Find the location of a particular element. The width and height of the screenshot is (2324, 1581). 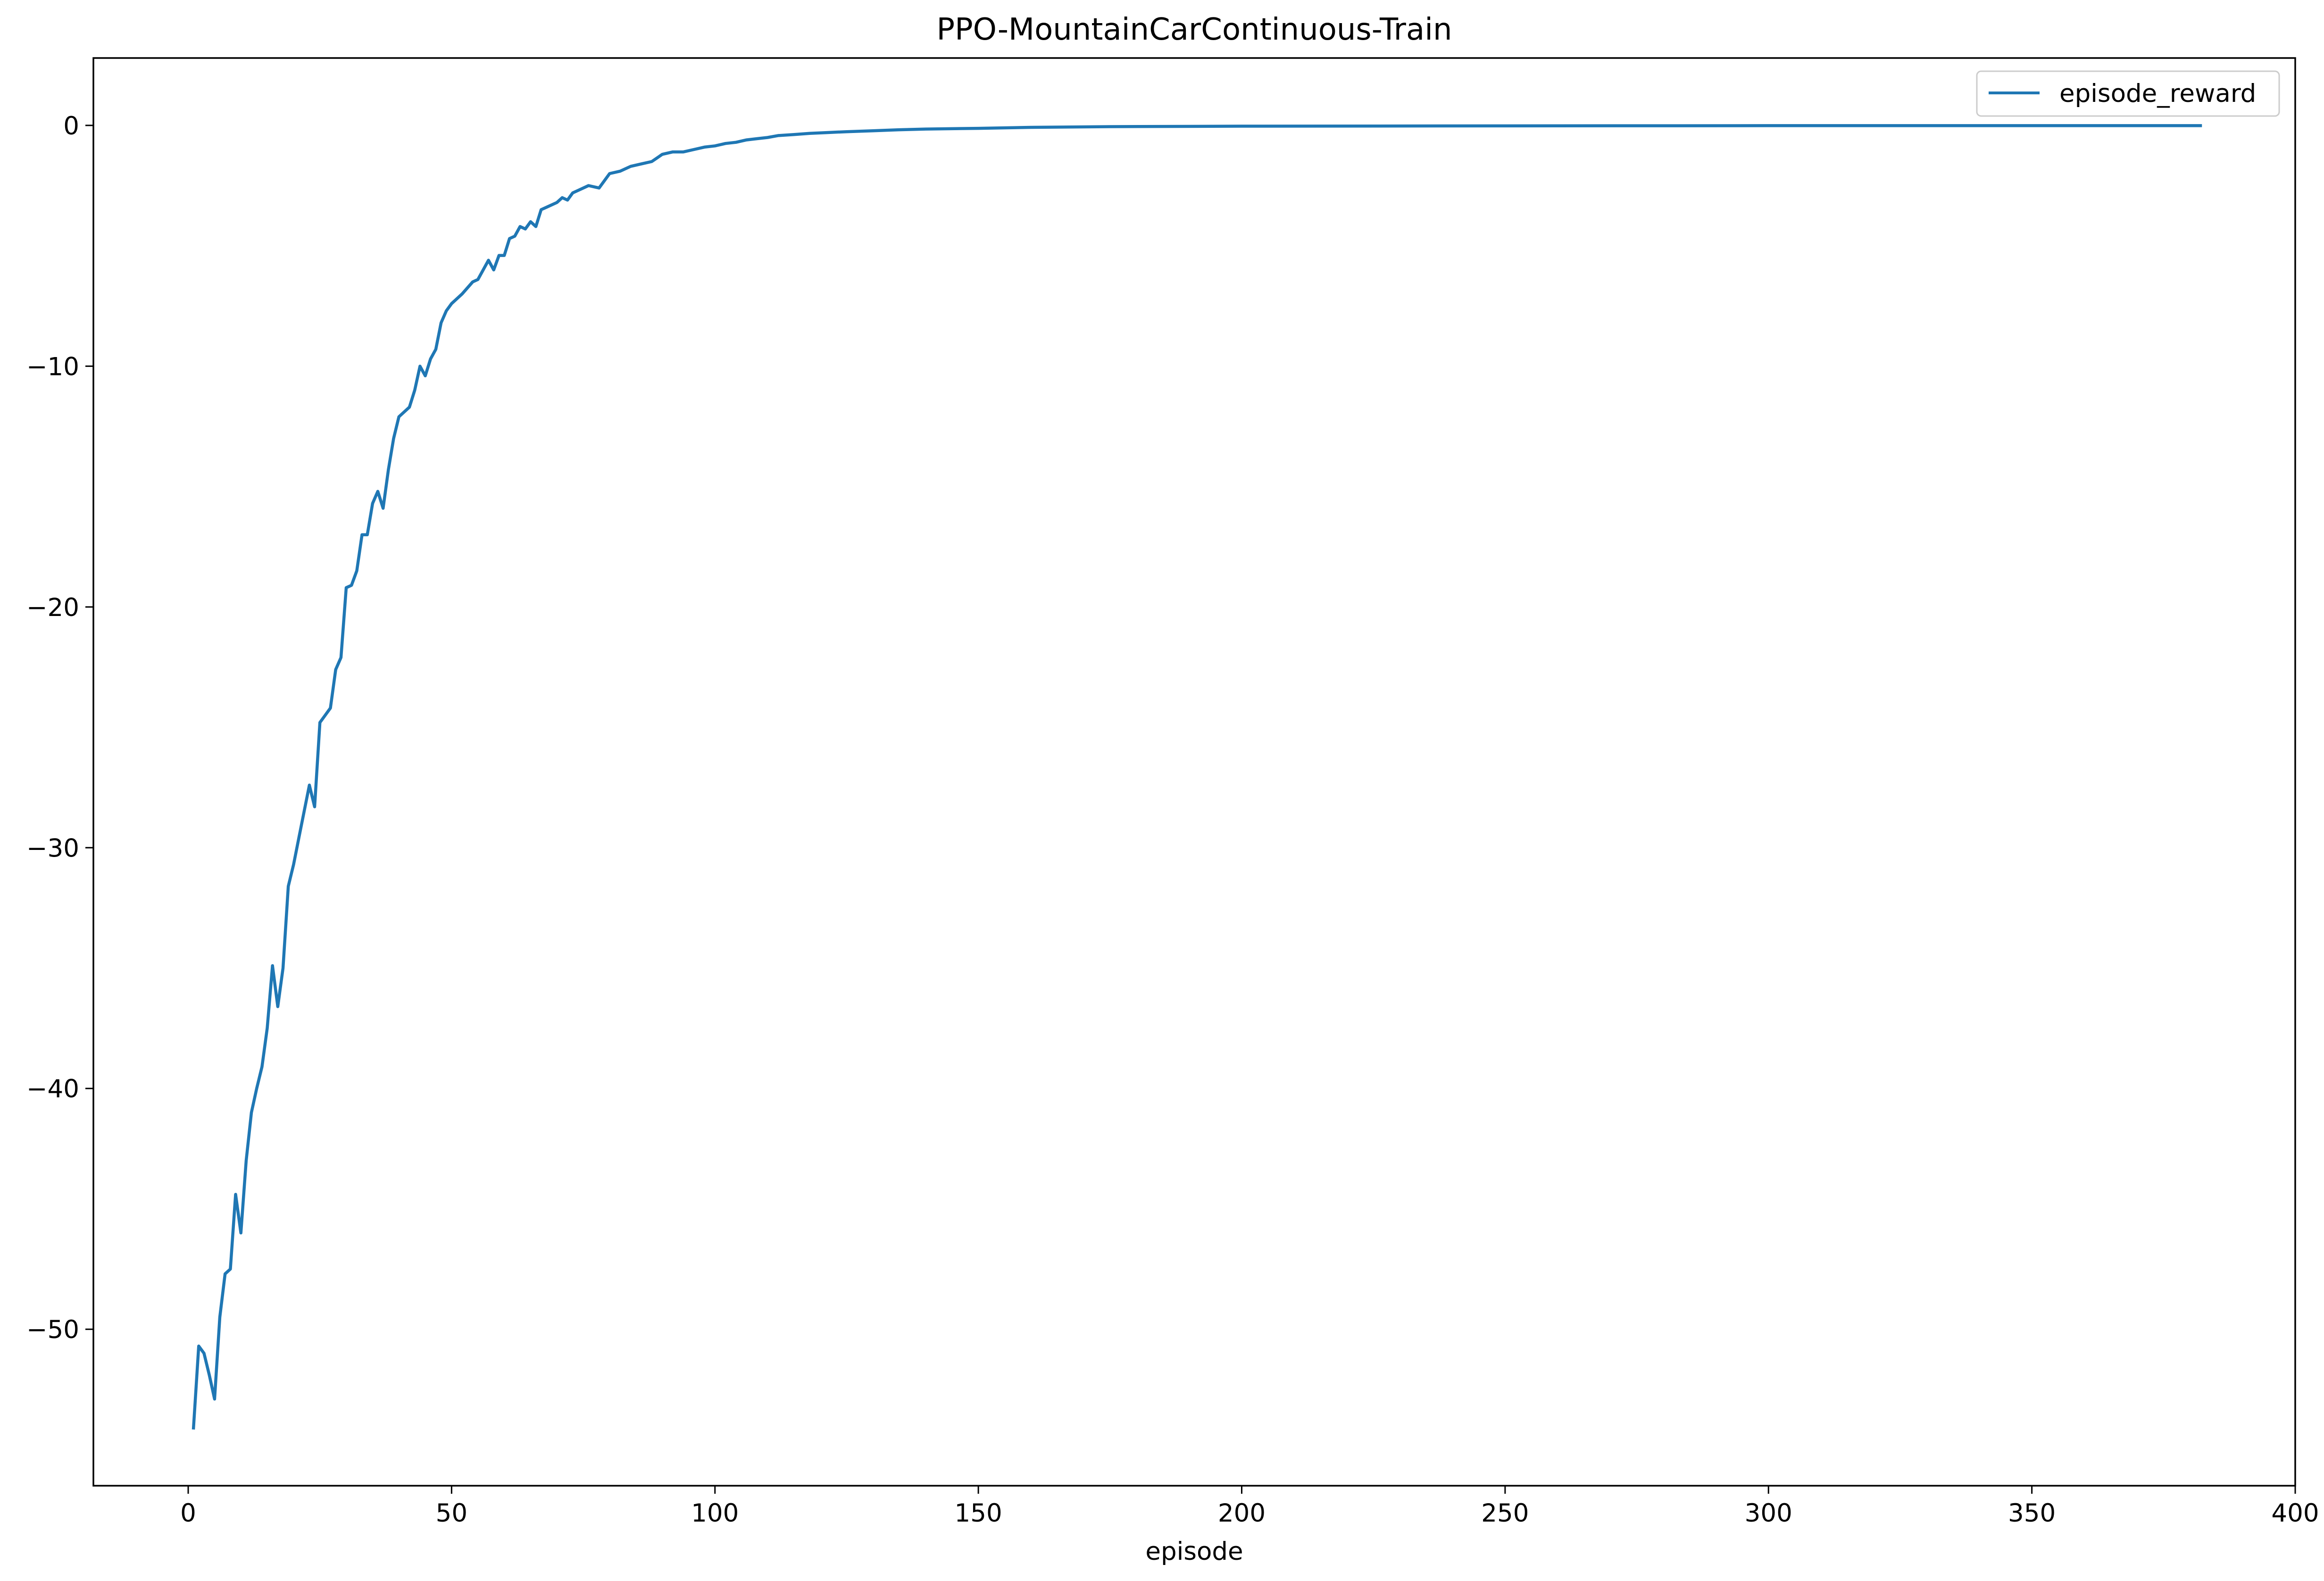

legend-box is located at coordinates (2128, 93).